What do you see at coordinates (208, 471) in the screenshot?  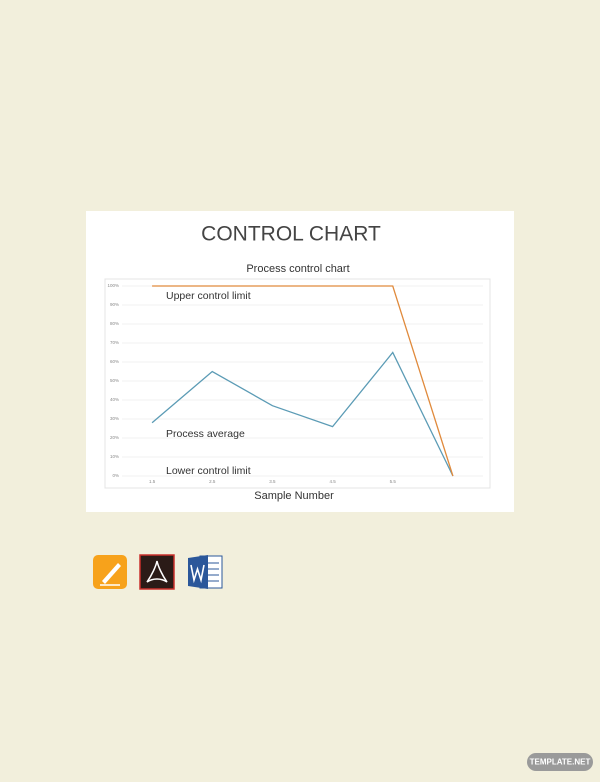 I see `annotation: Lower control limit` at bounding box center [208, 471].